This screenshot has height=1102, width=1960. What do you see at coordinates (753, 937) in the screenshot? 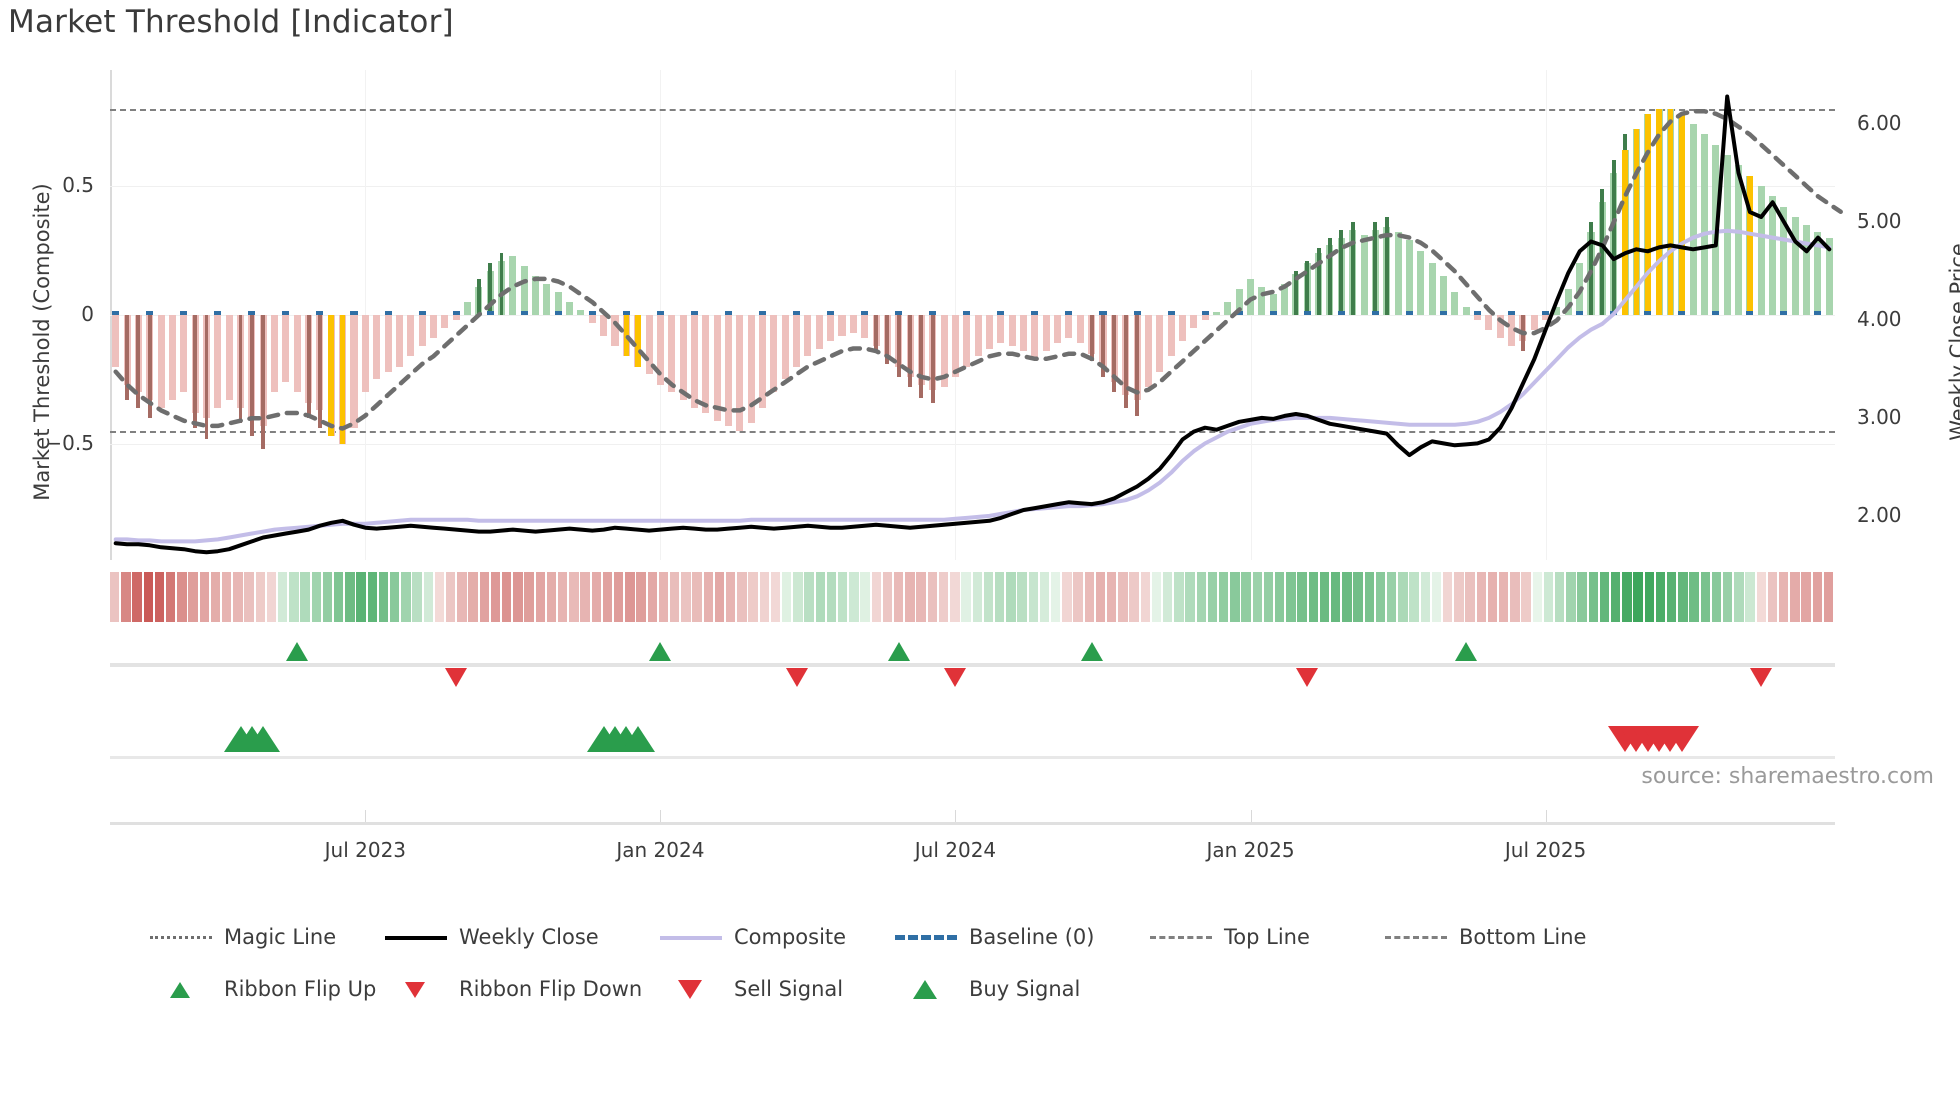
I see `legend-item-composite: Composite` at bounding box center [753, 937].